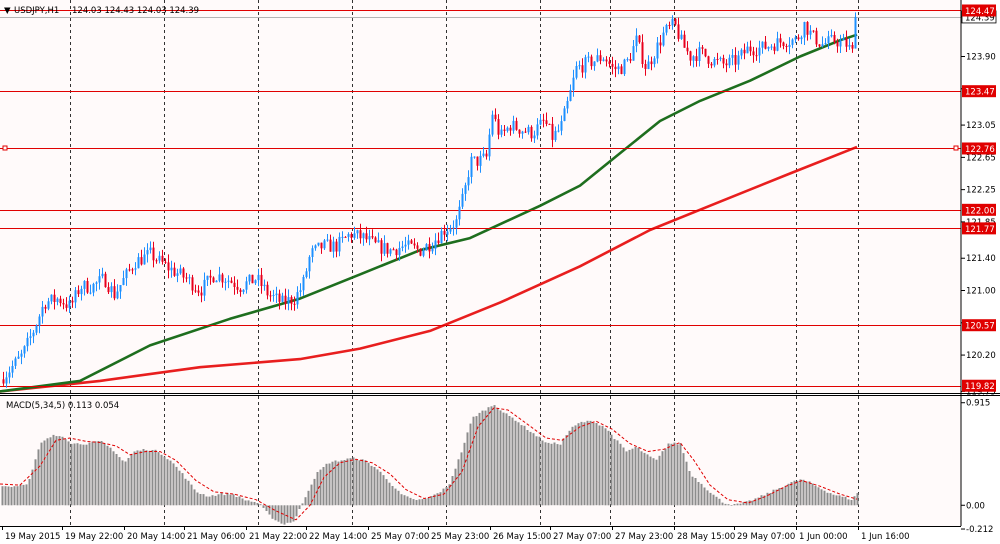 The height and width of the screenshot is (544, 1000). I want to click on macd-title: MACD(5,34,5) 0.113 0.054, so click(62, 406).